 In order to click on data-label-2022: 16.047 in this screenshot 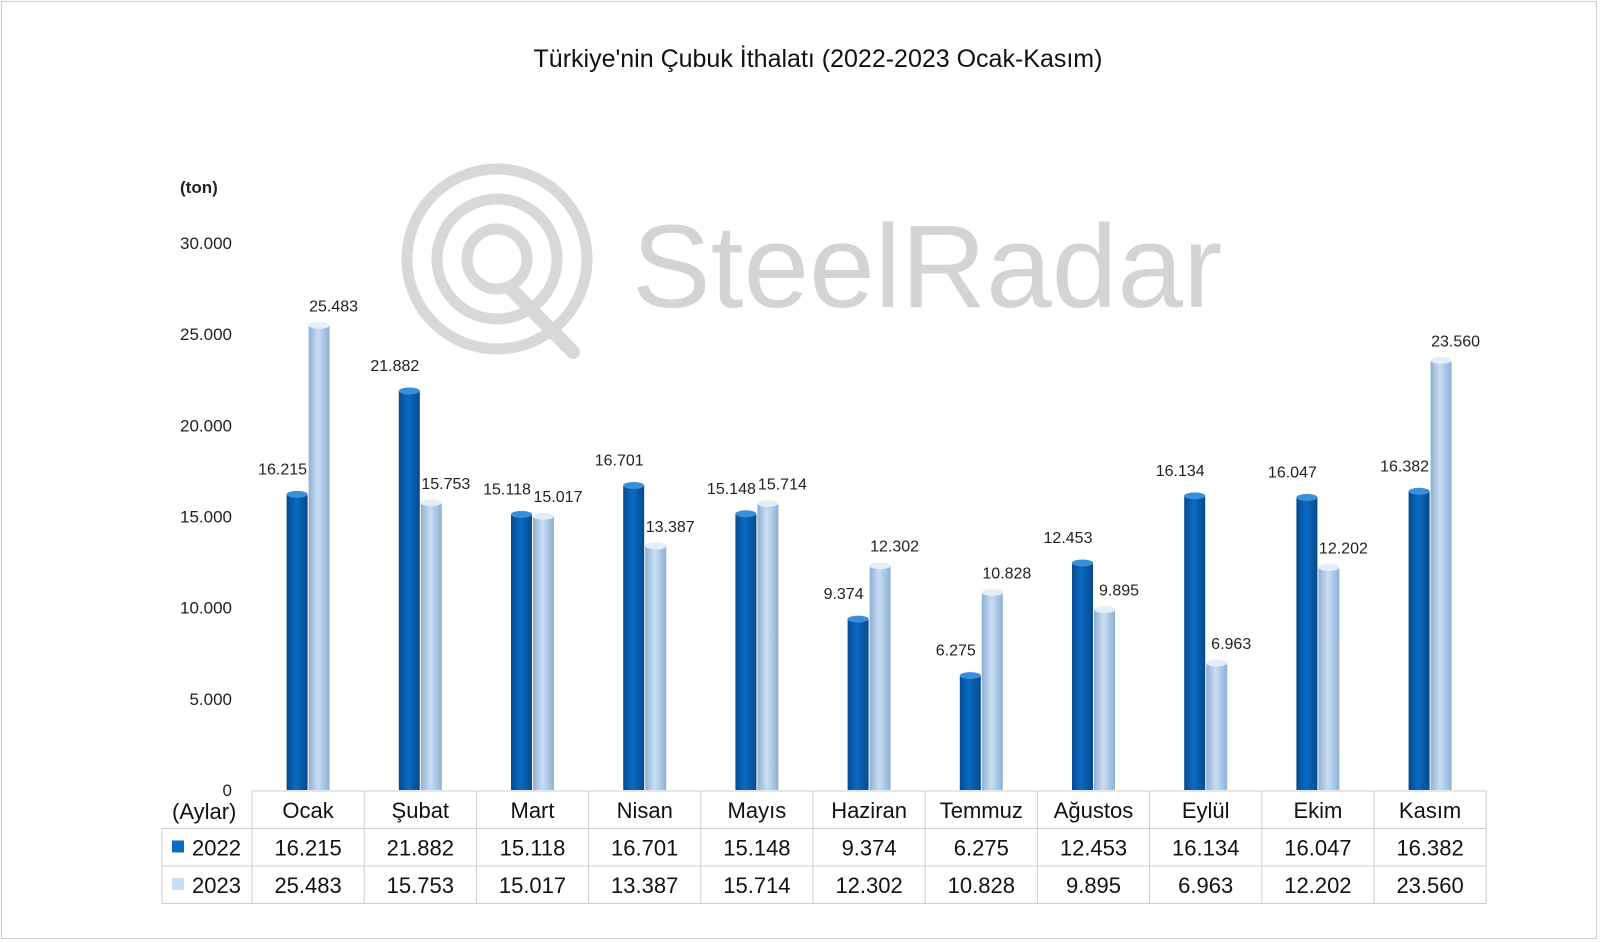, I will do `click(1292, 472)`.